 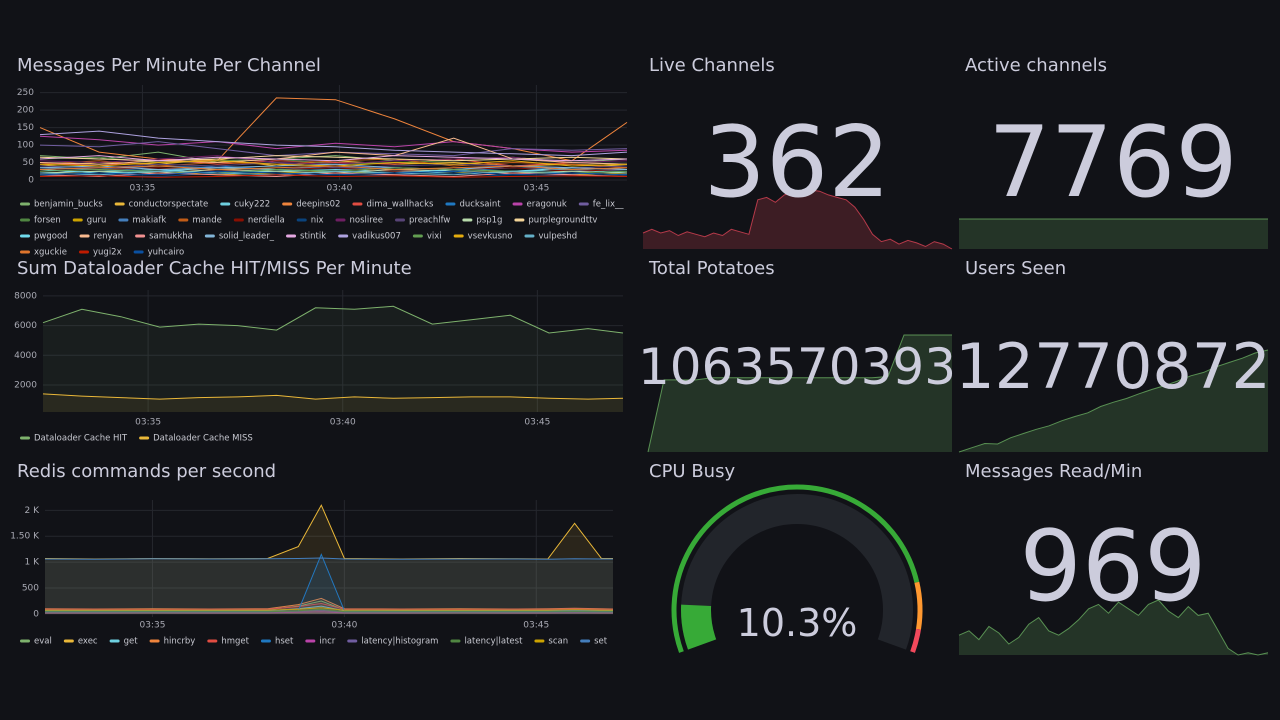 I want to click on legend-label: get, so click(x=131, y=642).